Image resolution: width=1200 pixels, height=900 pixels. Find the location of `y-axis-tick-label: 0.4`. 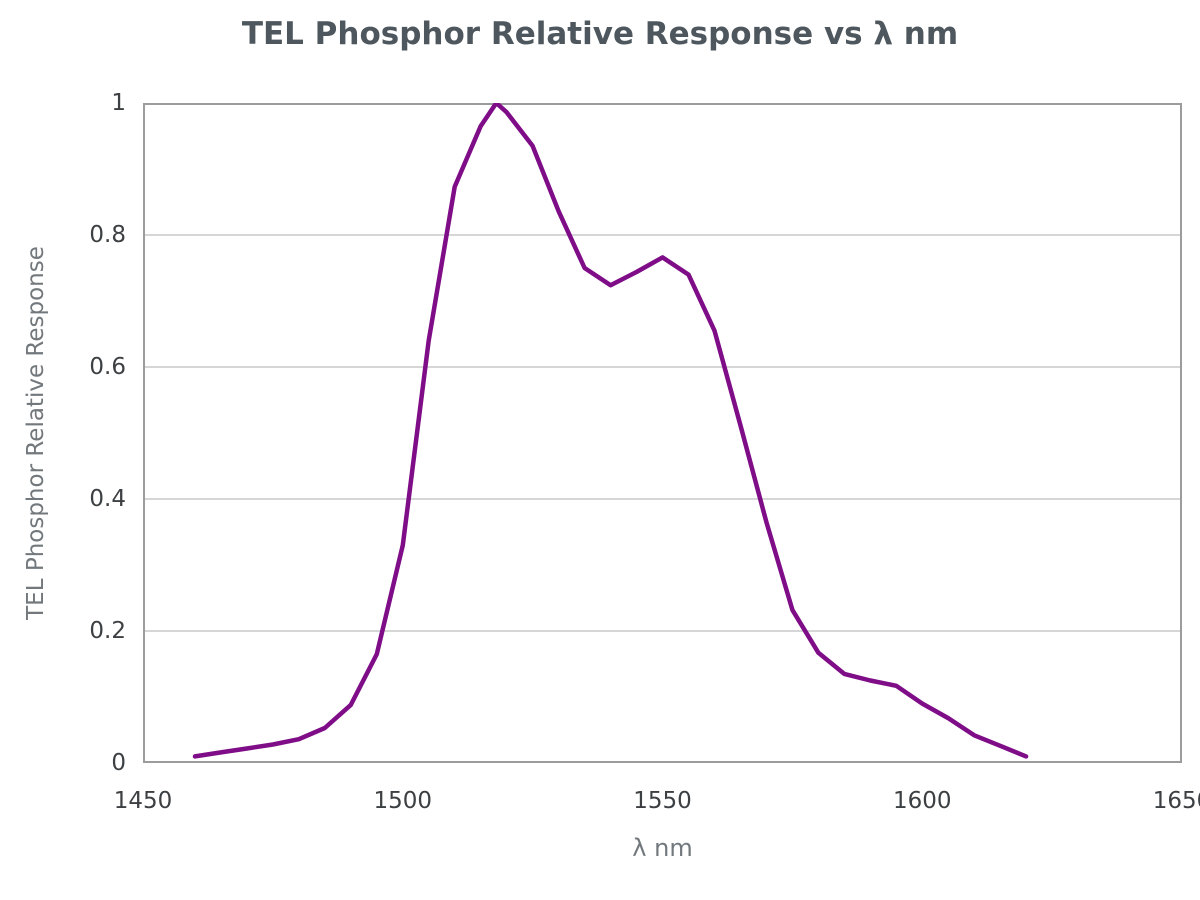

y-axis-tick-label: 0.4 is located at coordinates (107, 499).